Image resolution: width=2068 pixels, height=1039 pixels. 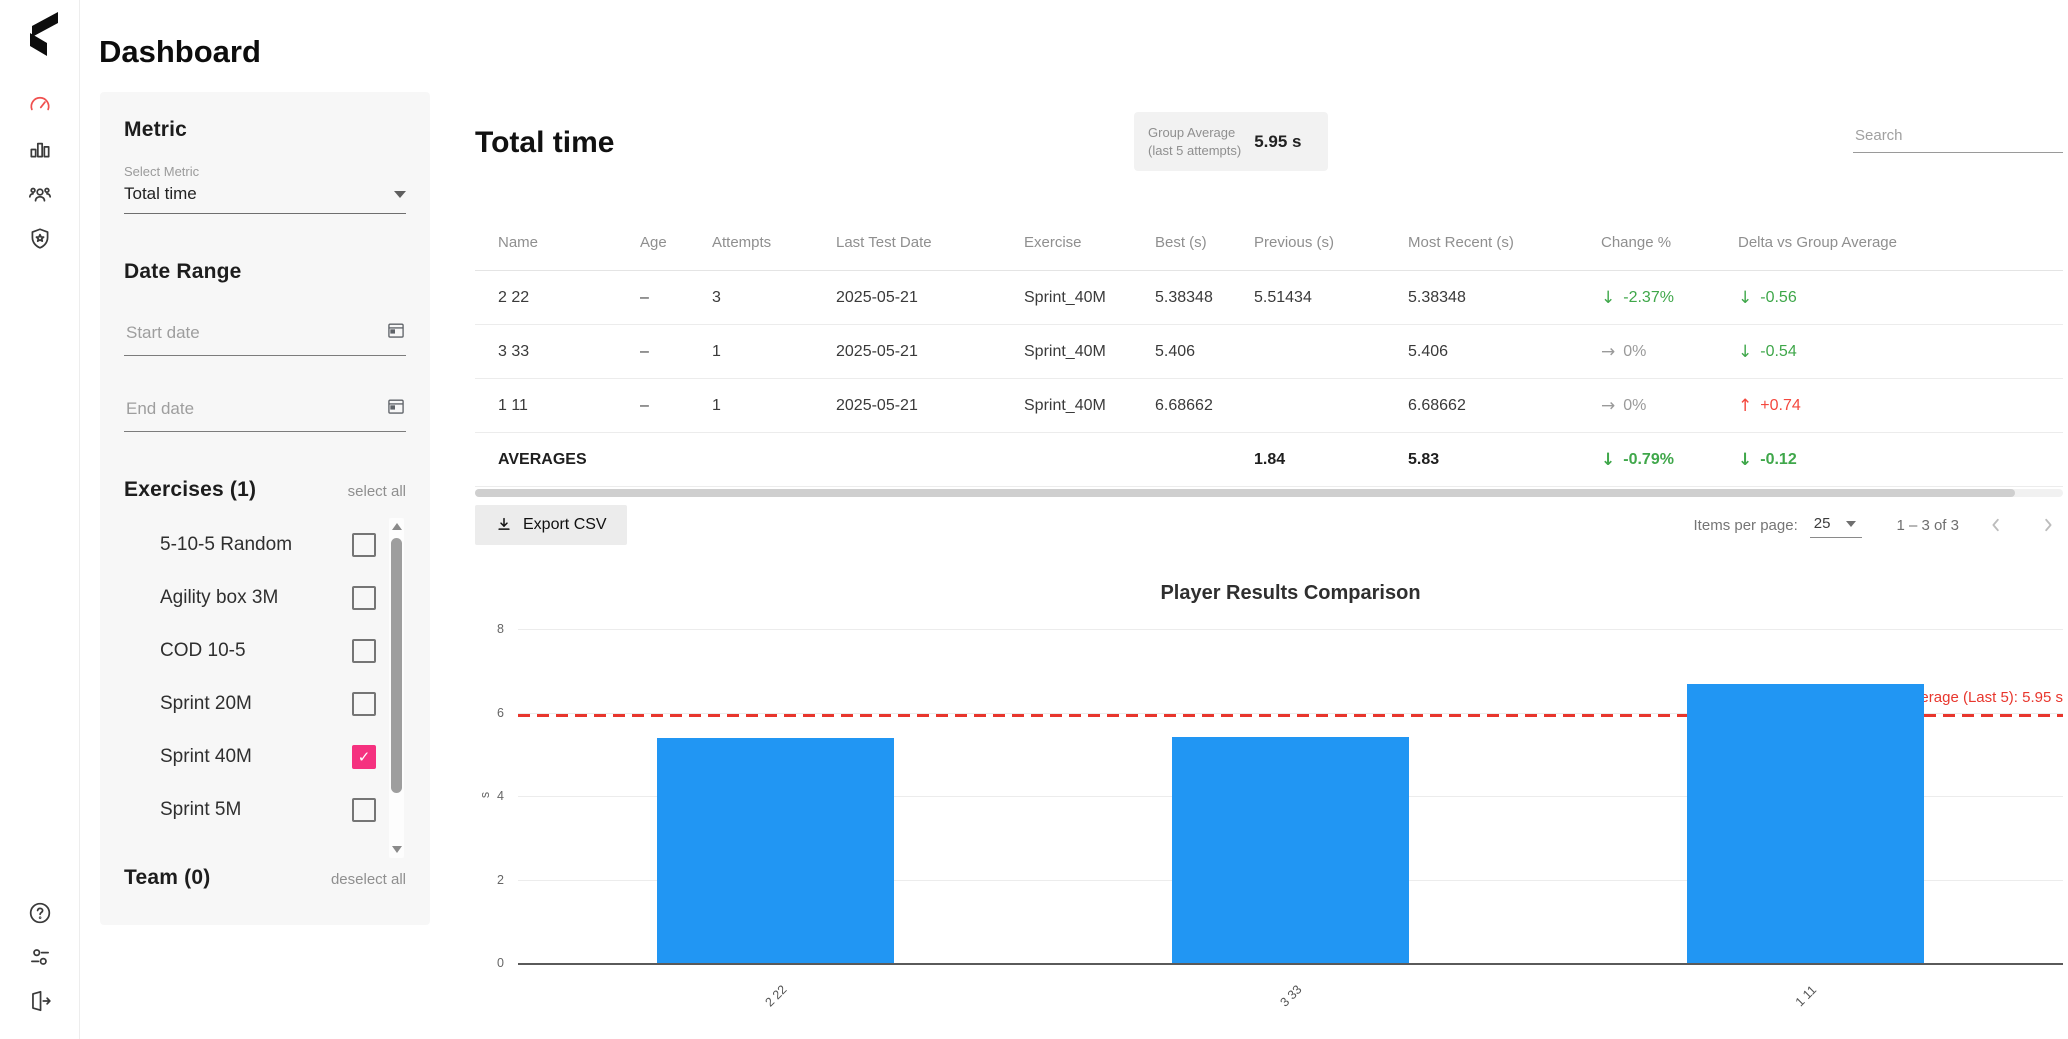 I want to click on cell-attempts: 1, so click(x=716, y=351).